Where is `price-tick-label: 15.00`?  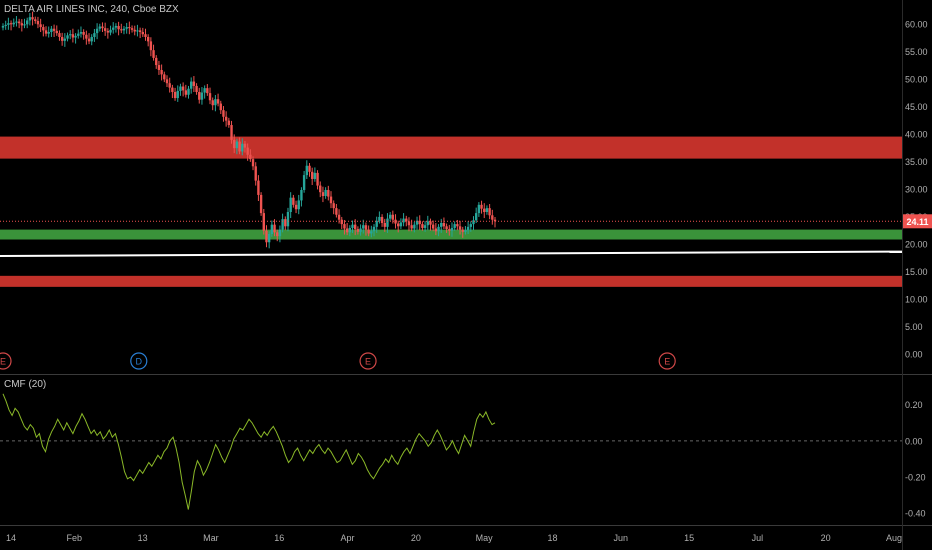 price-tick-label: 15.00 is located at coordinates (916, 272).